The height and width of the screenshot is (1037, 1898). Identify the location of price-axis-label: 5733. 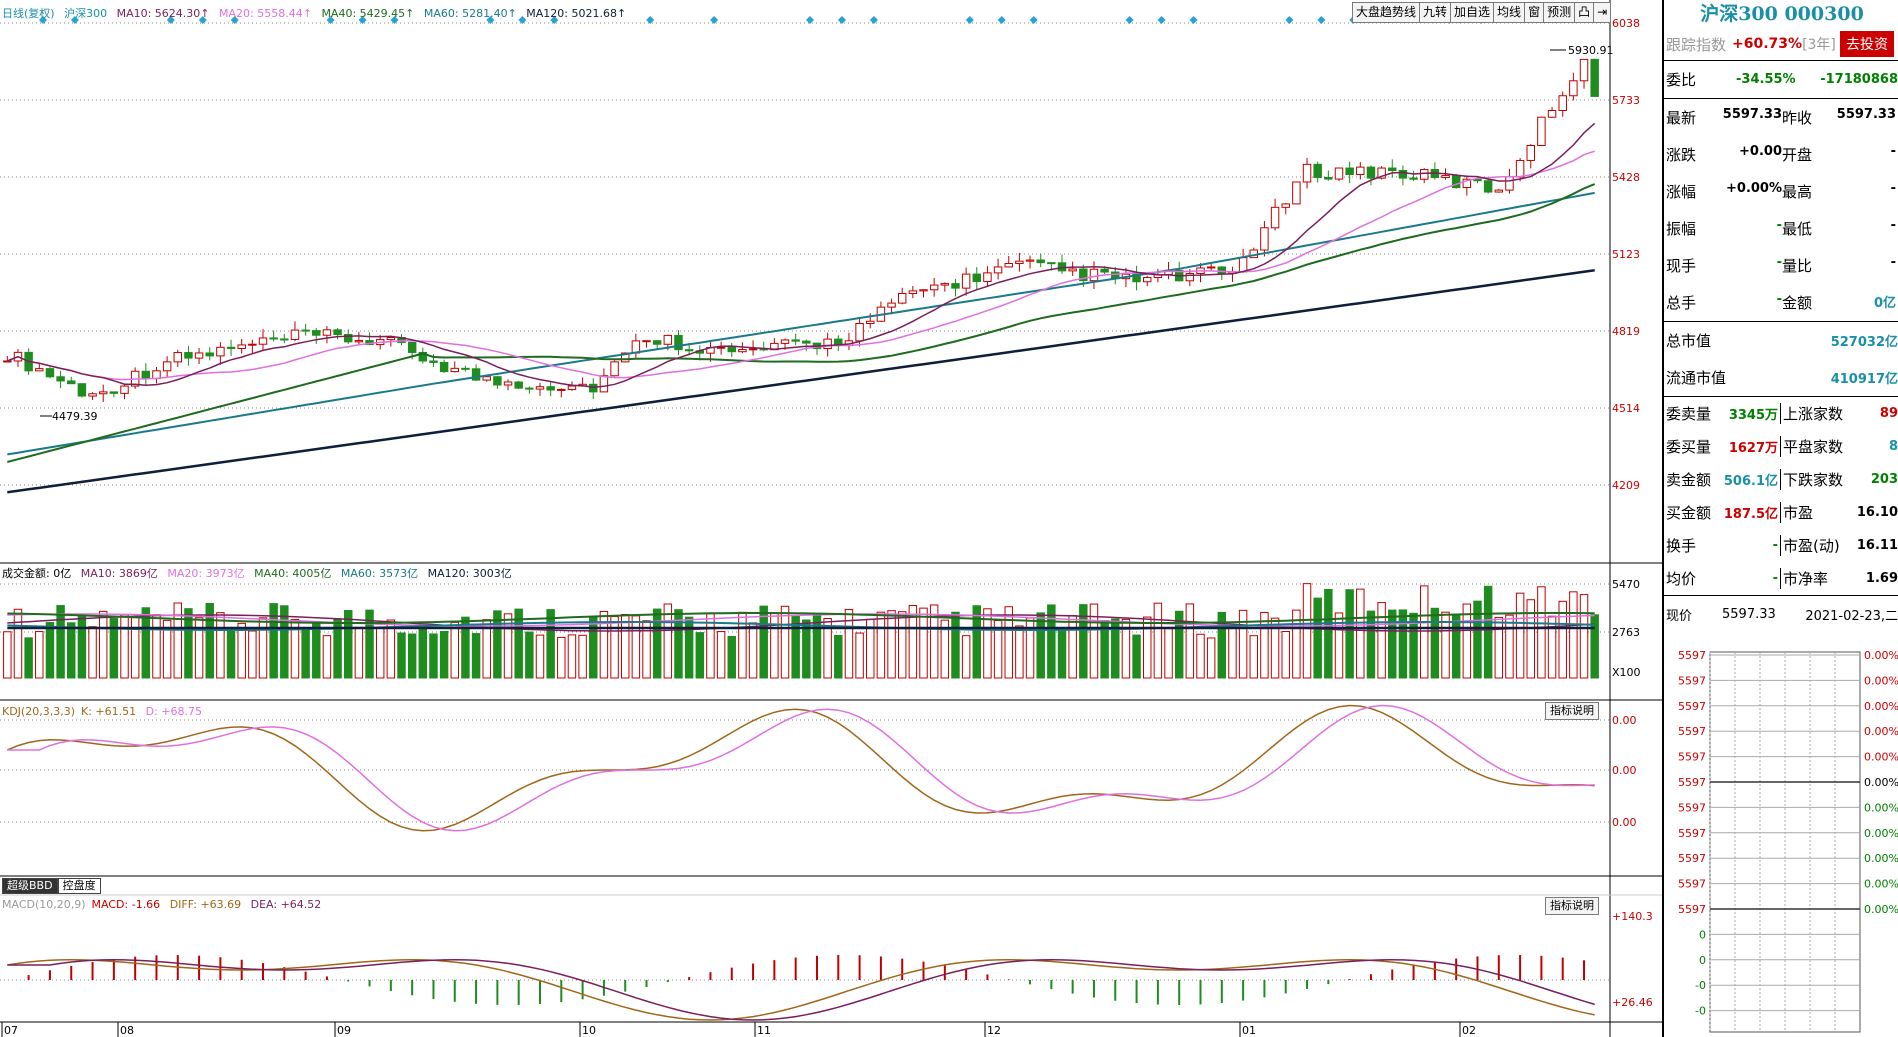
(1626, 100).